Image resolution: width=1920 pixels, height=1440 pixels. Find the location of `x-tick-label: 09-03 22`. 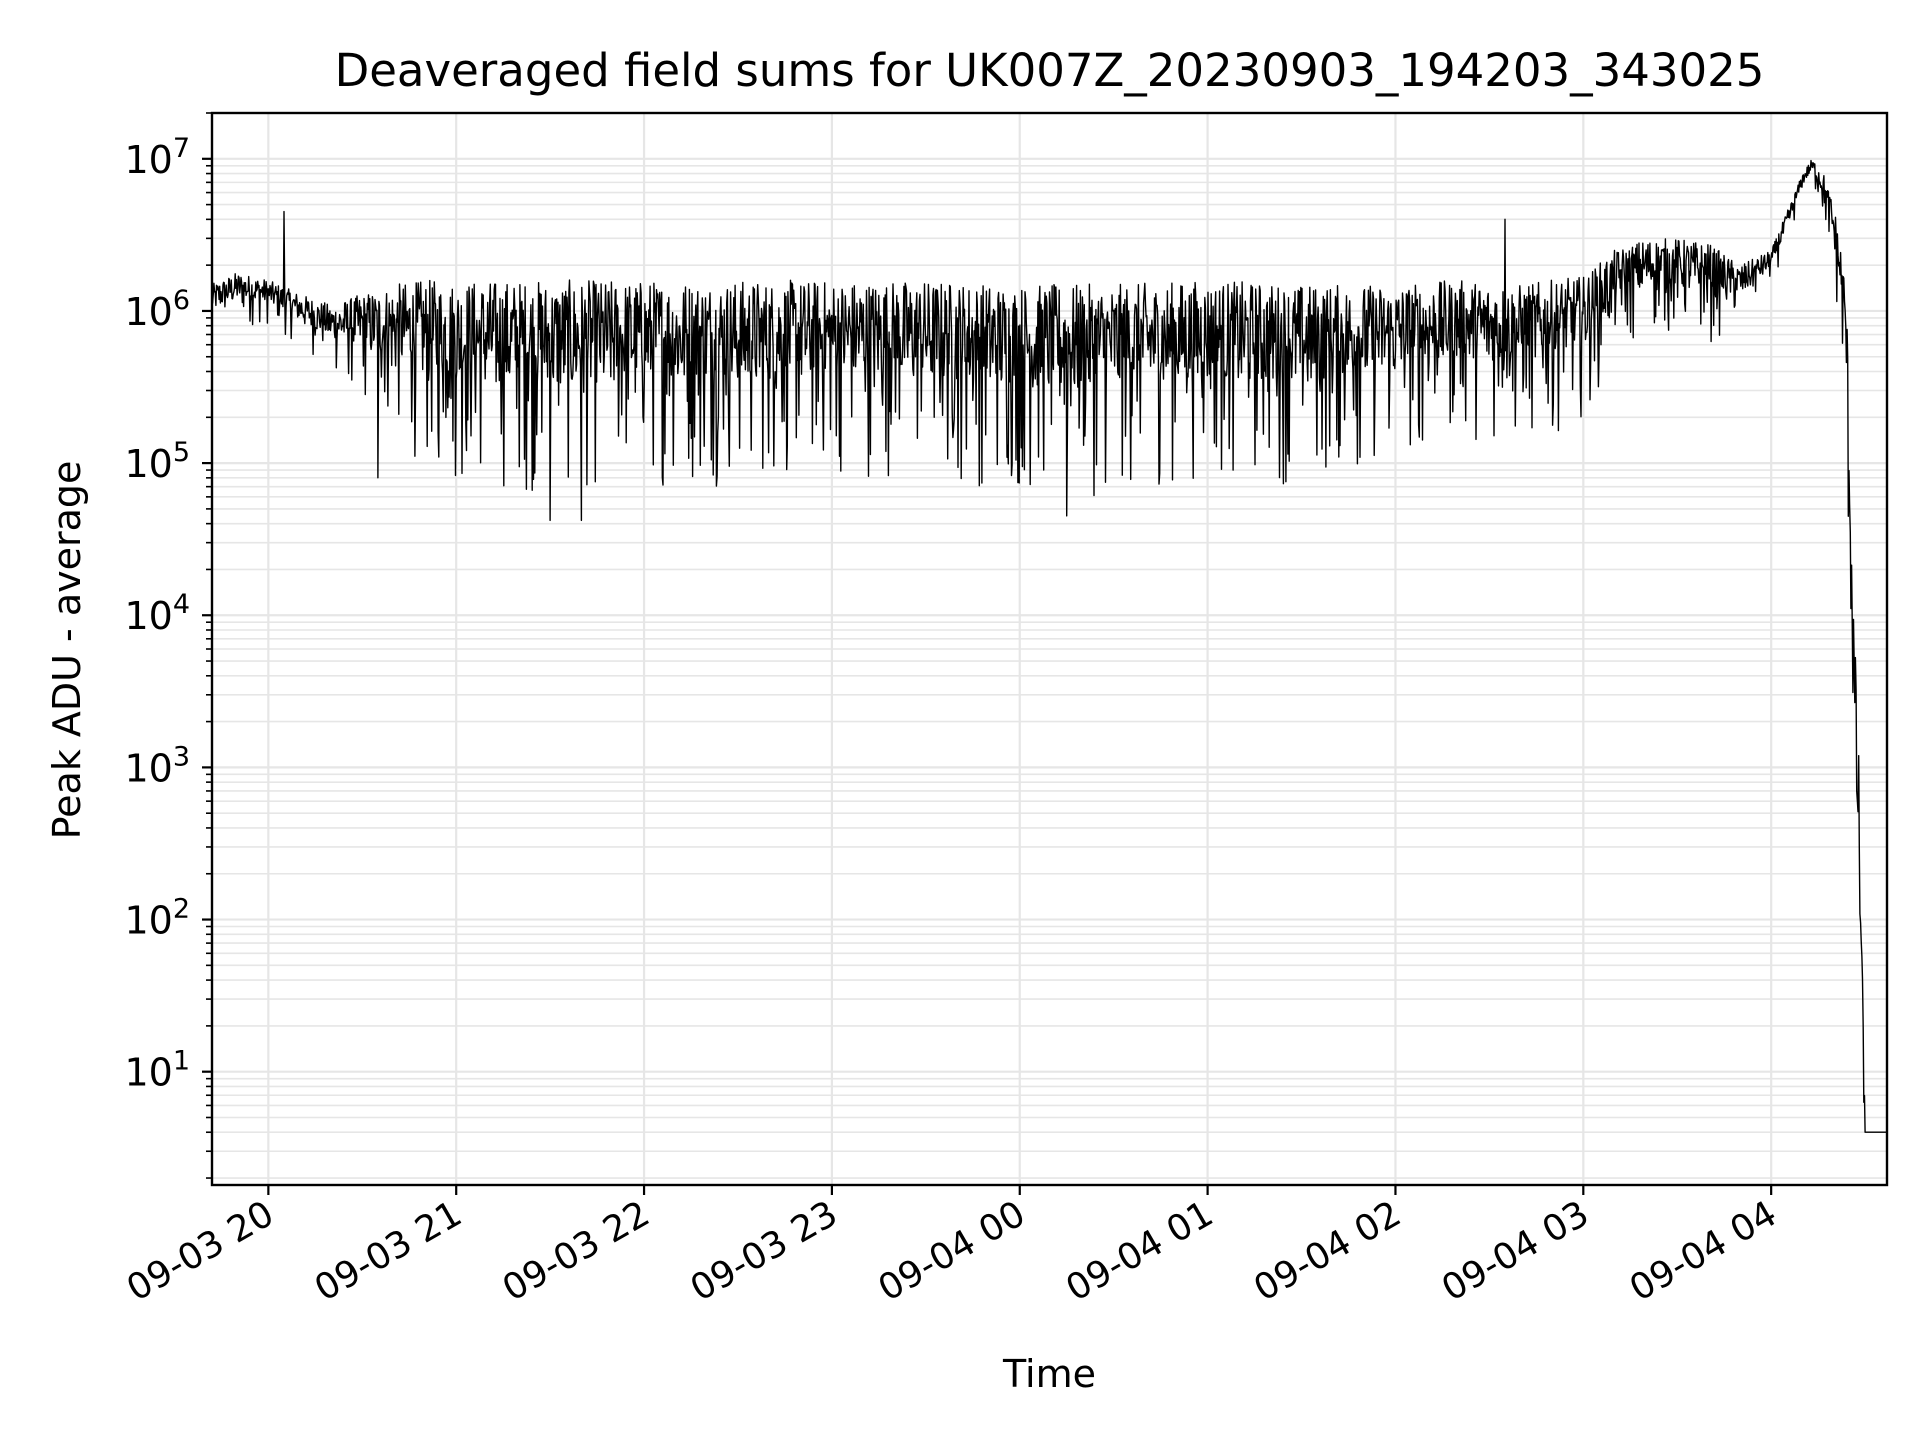

x-tick-label: 09-03 22 is located at coordinates (576, 1251).